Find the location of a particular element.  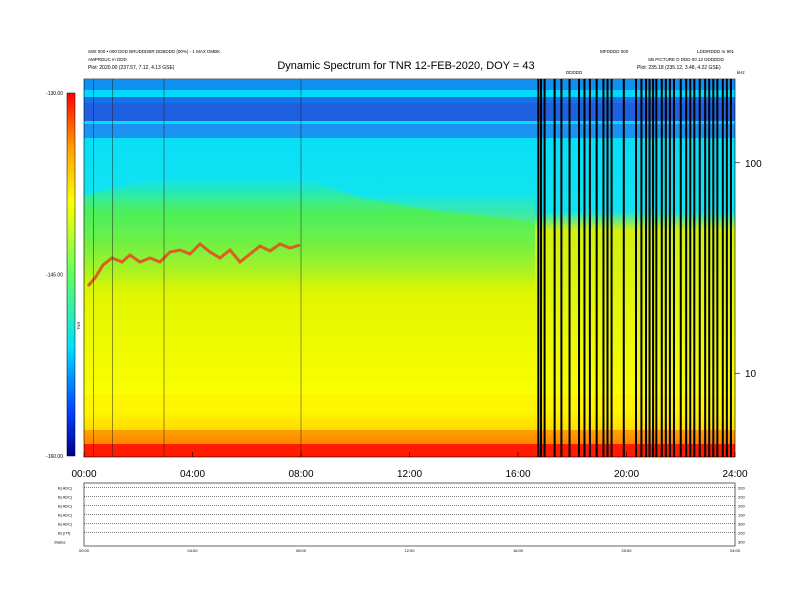

header-left-line3: Plot: 2020.00 (237.57, 7.12, 4.13 GSE) is located at coordinates (131, 68).